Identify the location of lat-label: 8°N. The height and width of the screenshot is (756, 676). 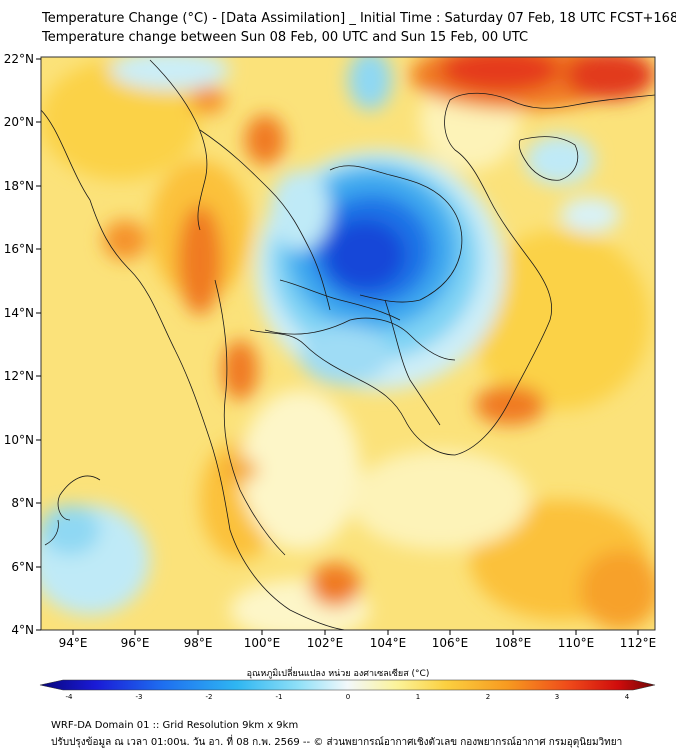
(22, 503).